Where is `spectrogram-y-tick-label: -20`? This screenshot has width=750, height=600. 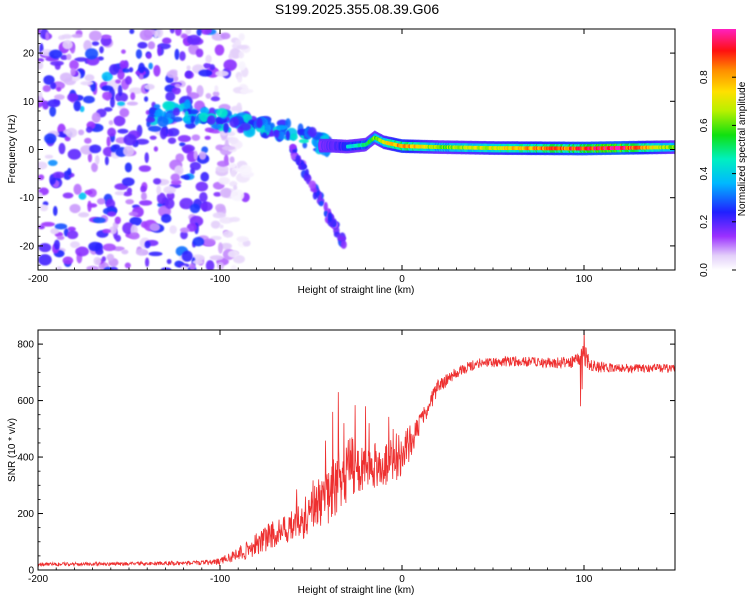
spectrogram-y-tick-label: -20 is located at coordinates (27, 246).